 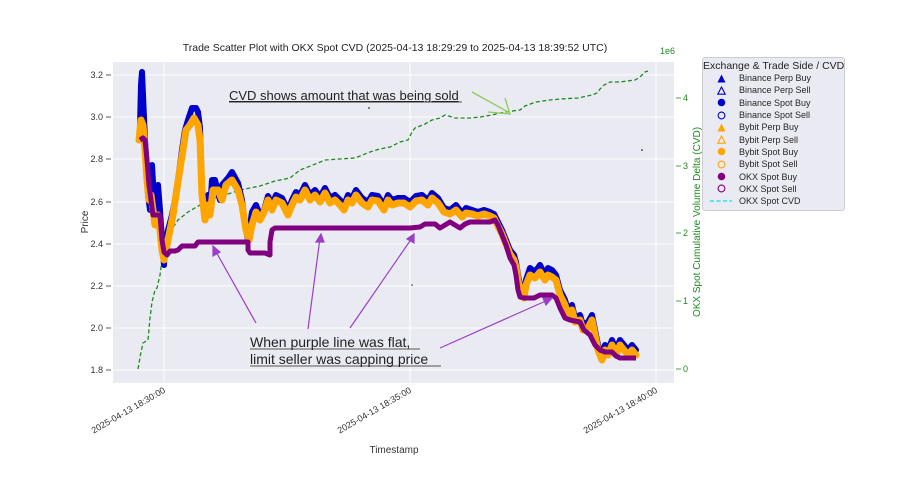 I want to click on y2-offset-label: 1e6, so click(x=667, y=51).